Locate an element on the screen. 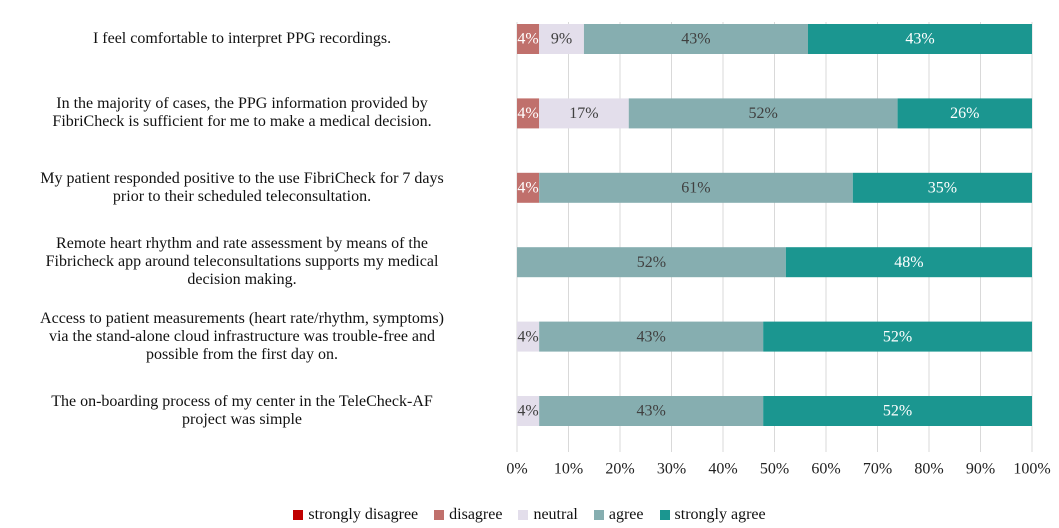  x-tick-label: 40% is located at coordinates (722, 469).